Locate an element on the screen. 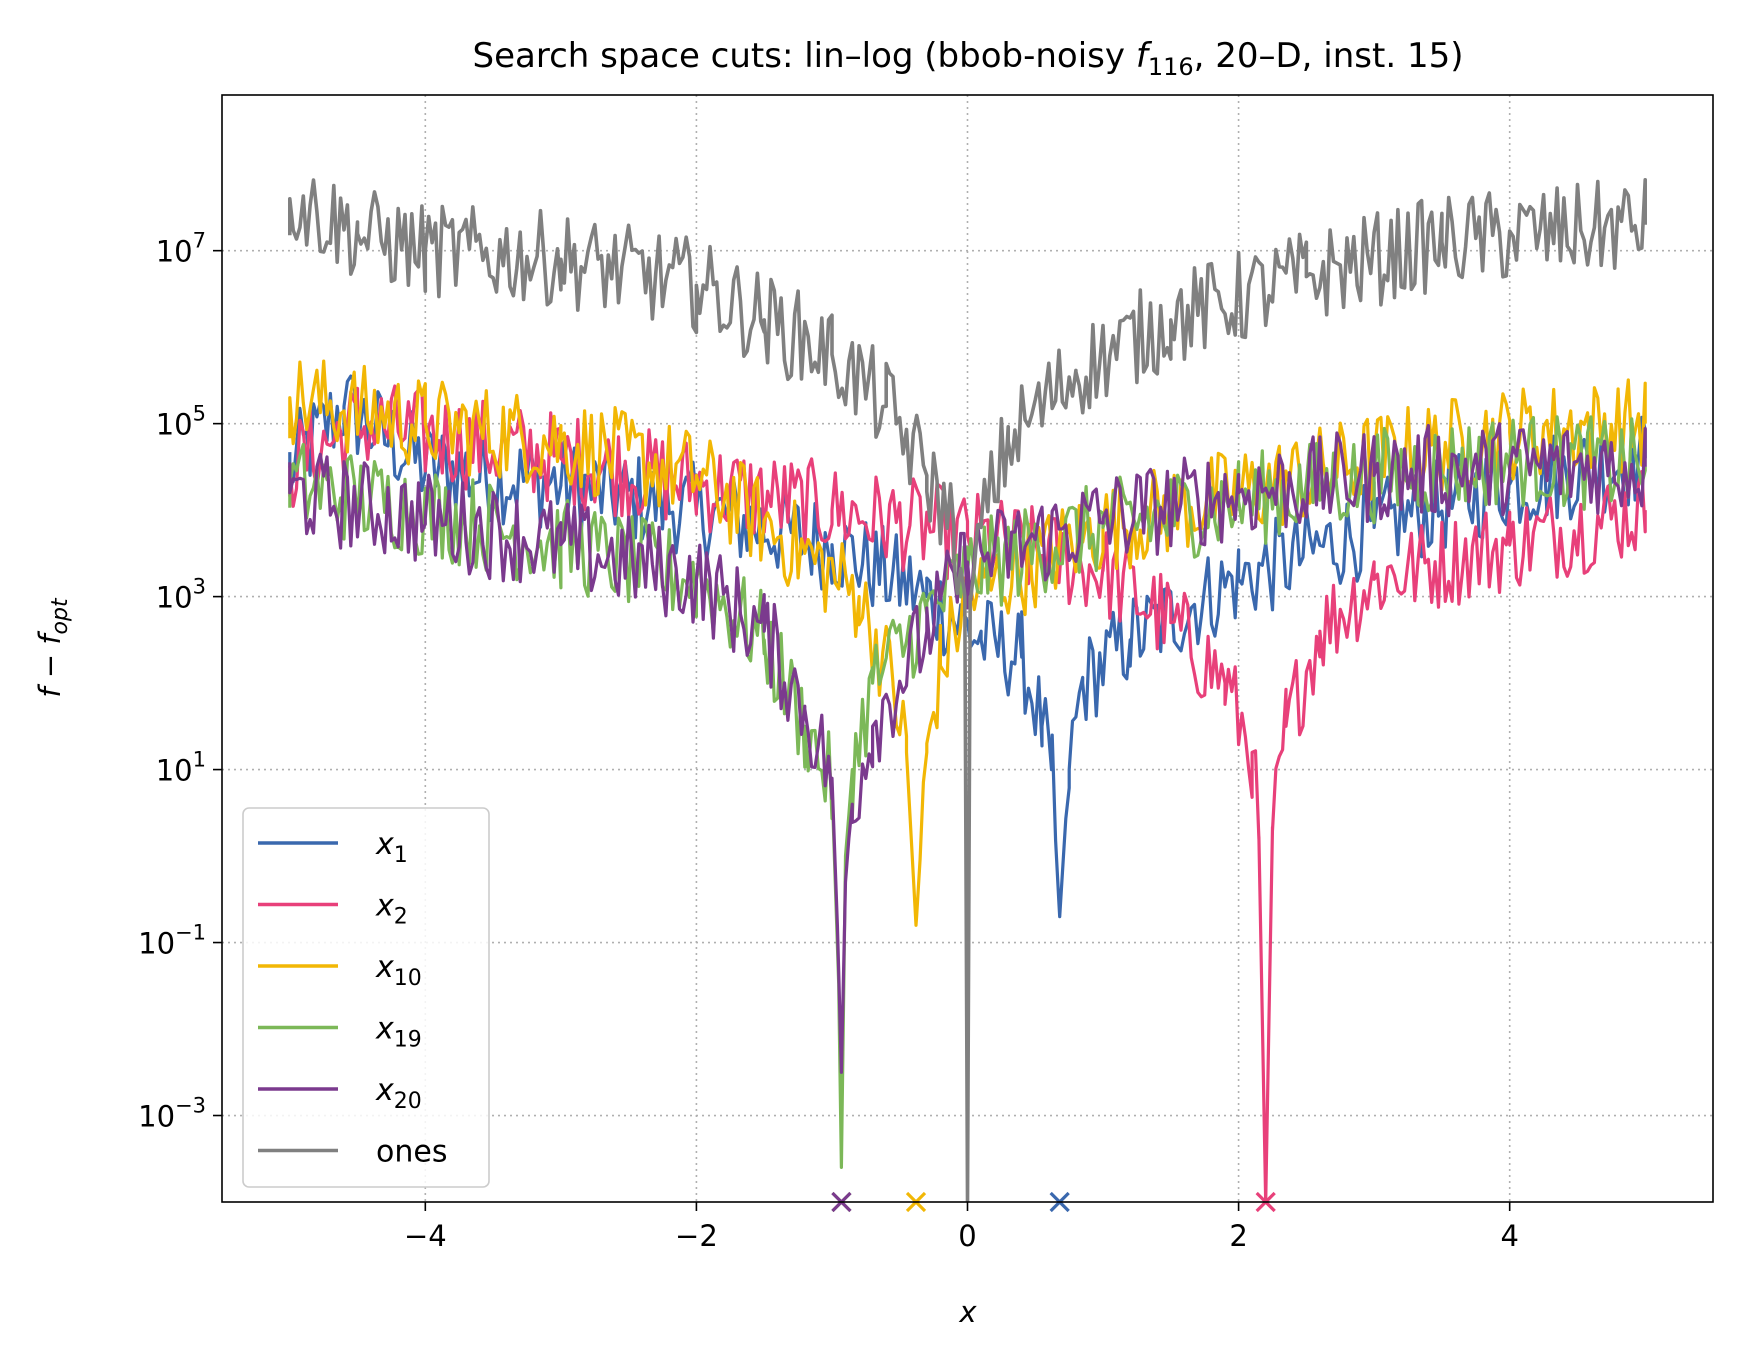 The height and width of the screenshot is (1359, 1737). y-tick-label: 10⁵ is located at coordinates (181, 422).